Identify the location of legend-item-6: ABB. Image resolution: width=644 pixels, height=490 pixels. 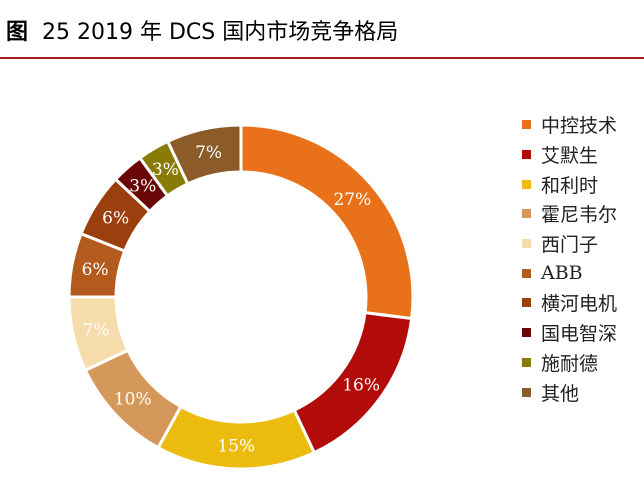
(569, 273).